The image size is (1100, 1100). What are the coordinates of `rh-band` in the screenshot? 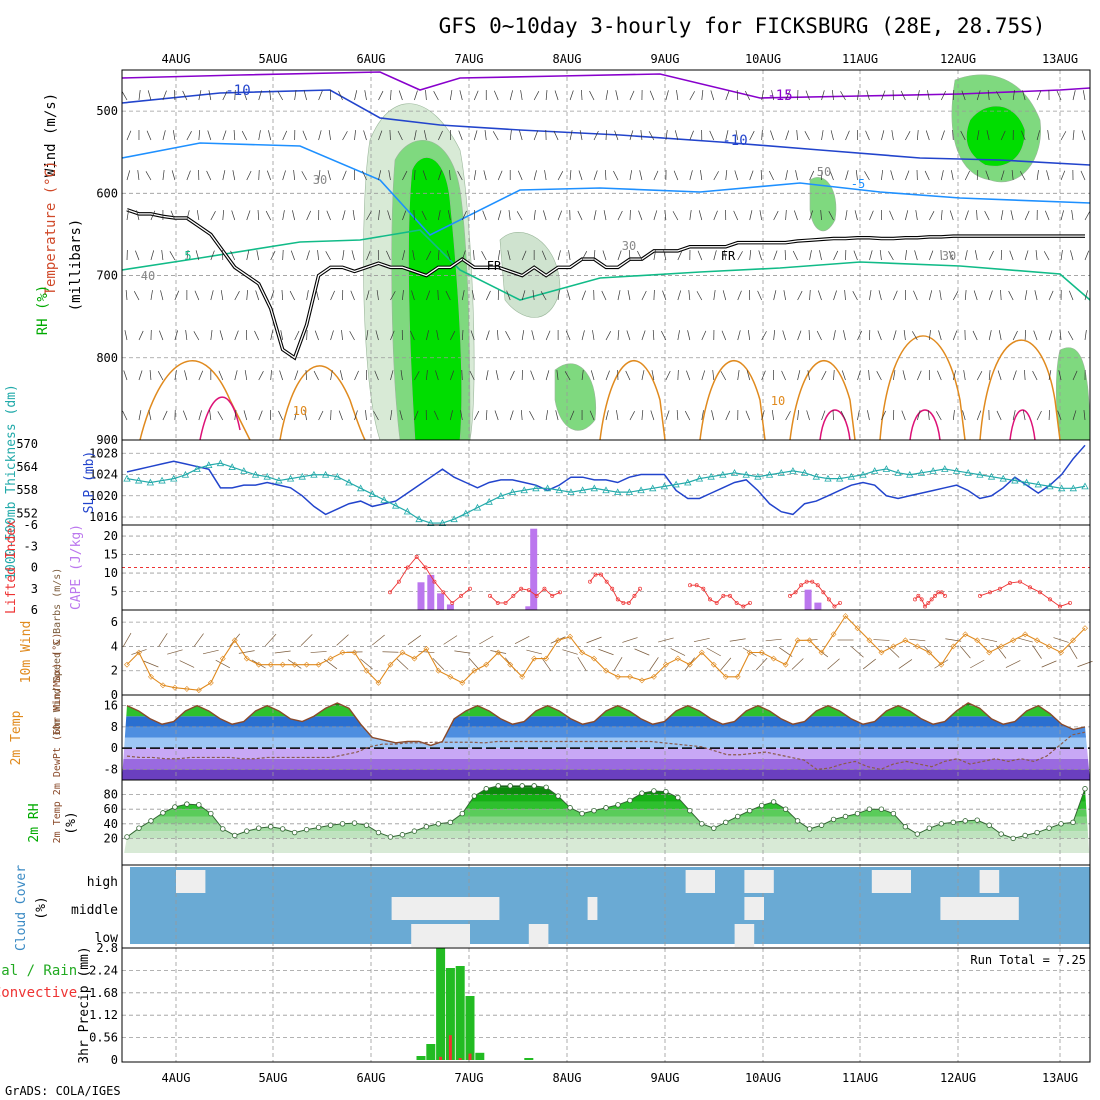 It's located at (606, 791).